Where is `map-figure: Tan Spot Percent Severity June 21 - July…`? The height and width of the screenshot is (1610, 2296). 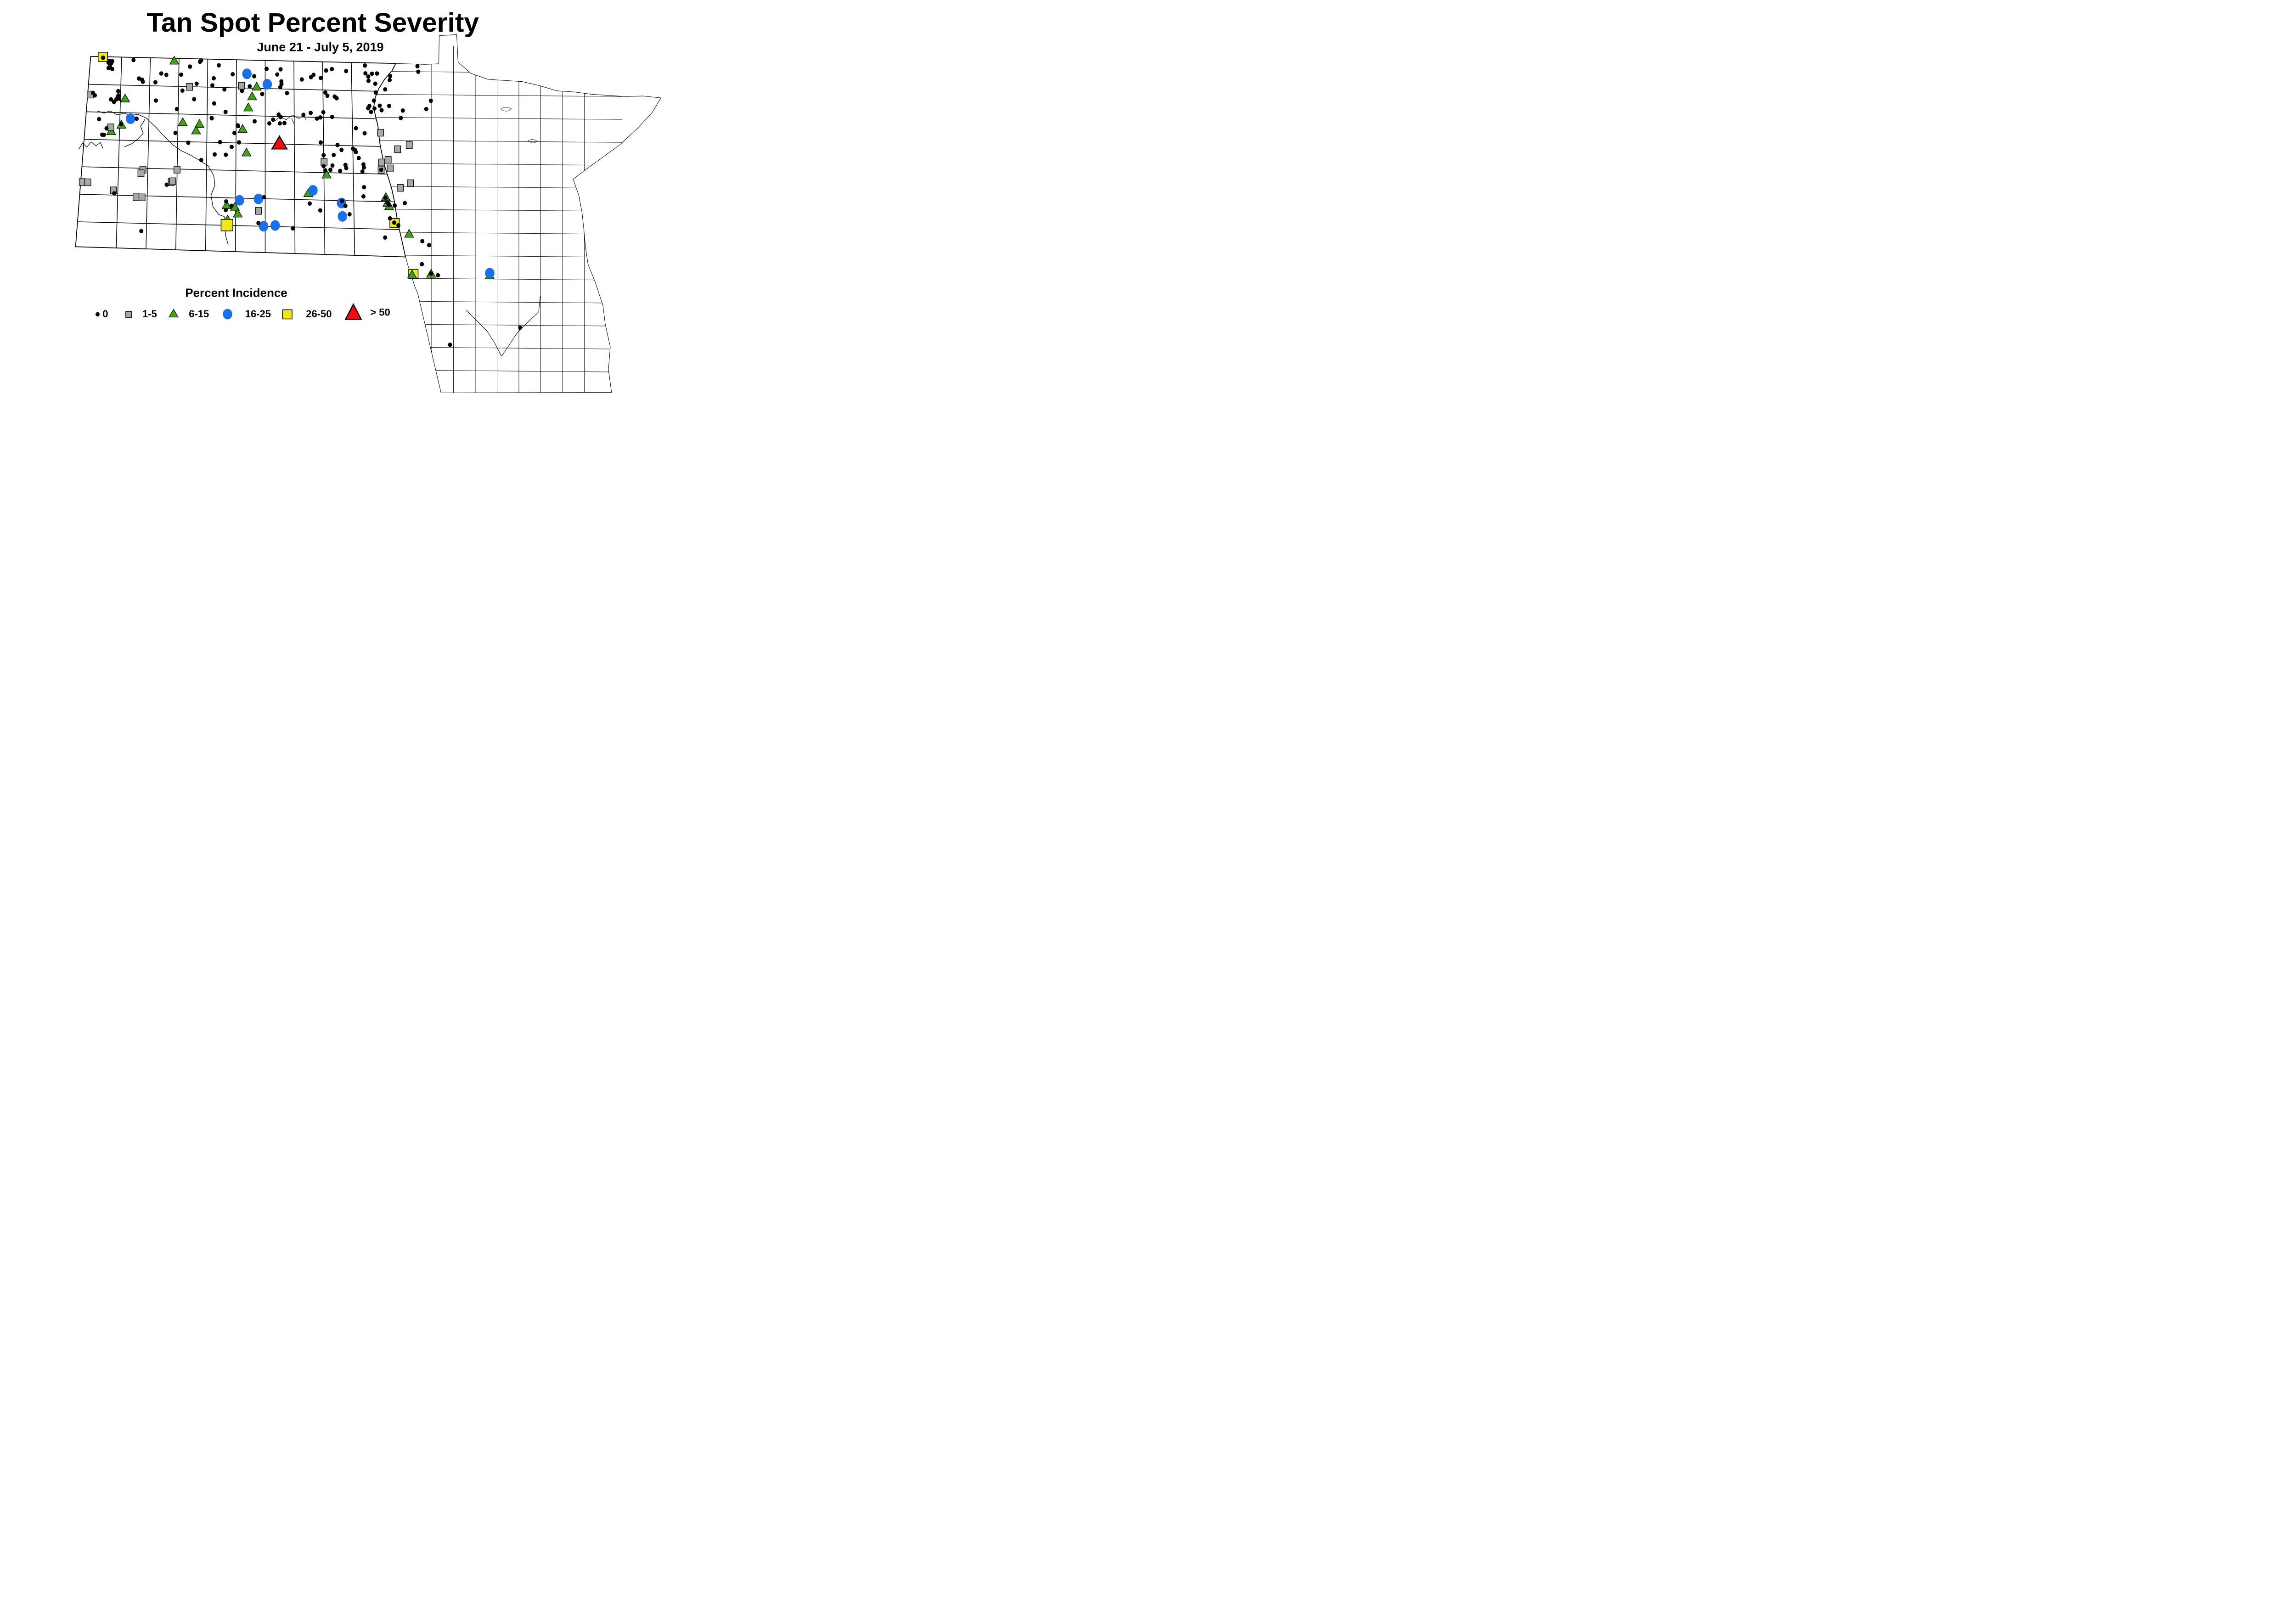 map-figure: Tan Spot Percent Severity June 21 - July… is located at coordinates (382, 202).